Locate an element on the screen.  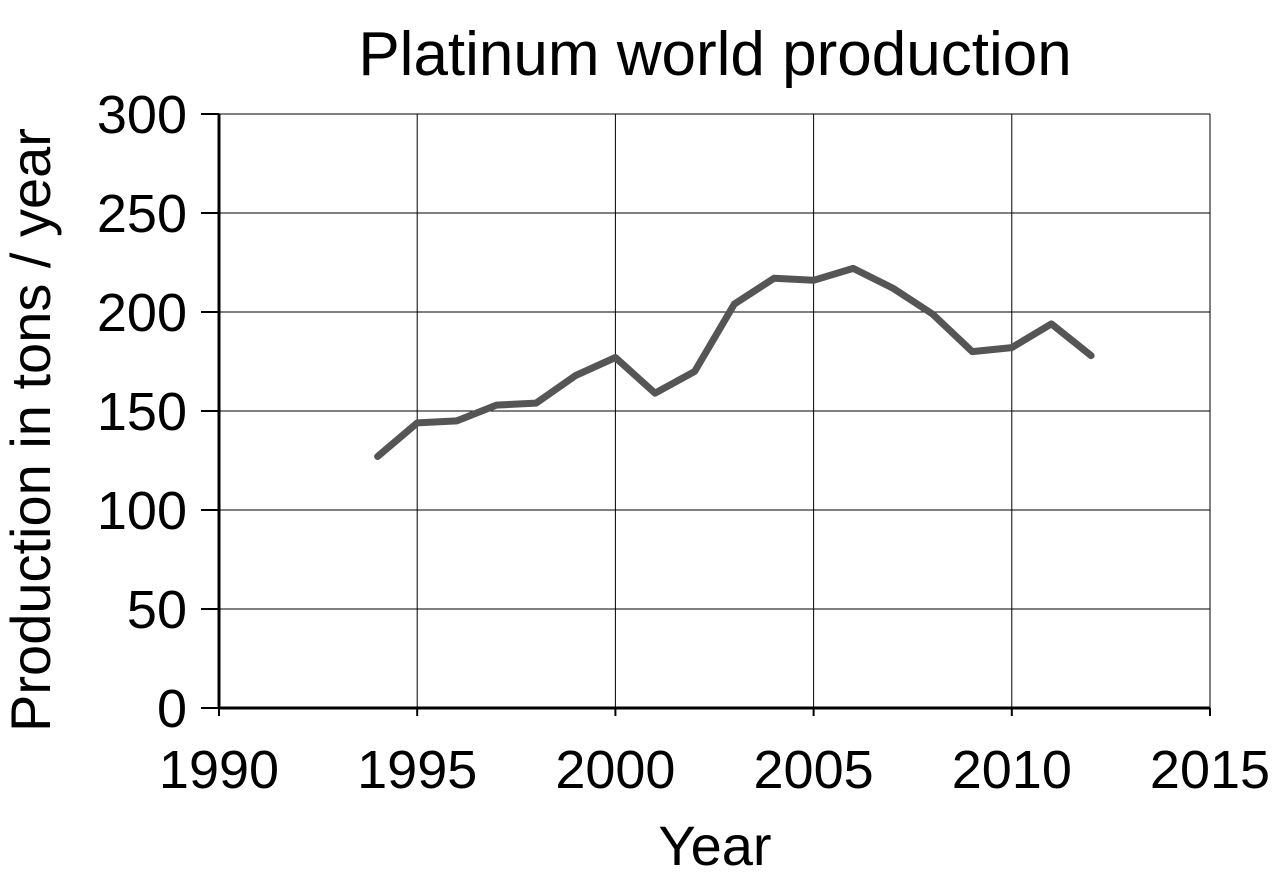
y-axis-label: Production in tons / year is located at coordinates (31, 430).